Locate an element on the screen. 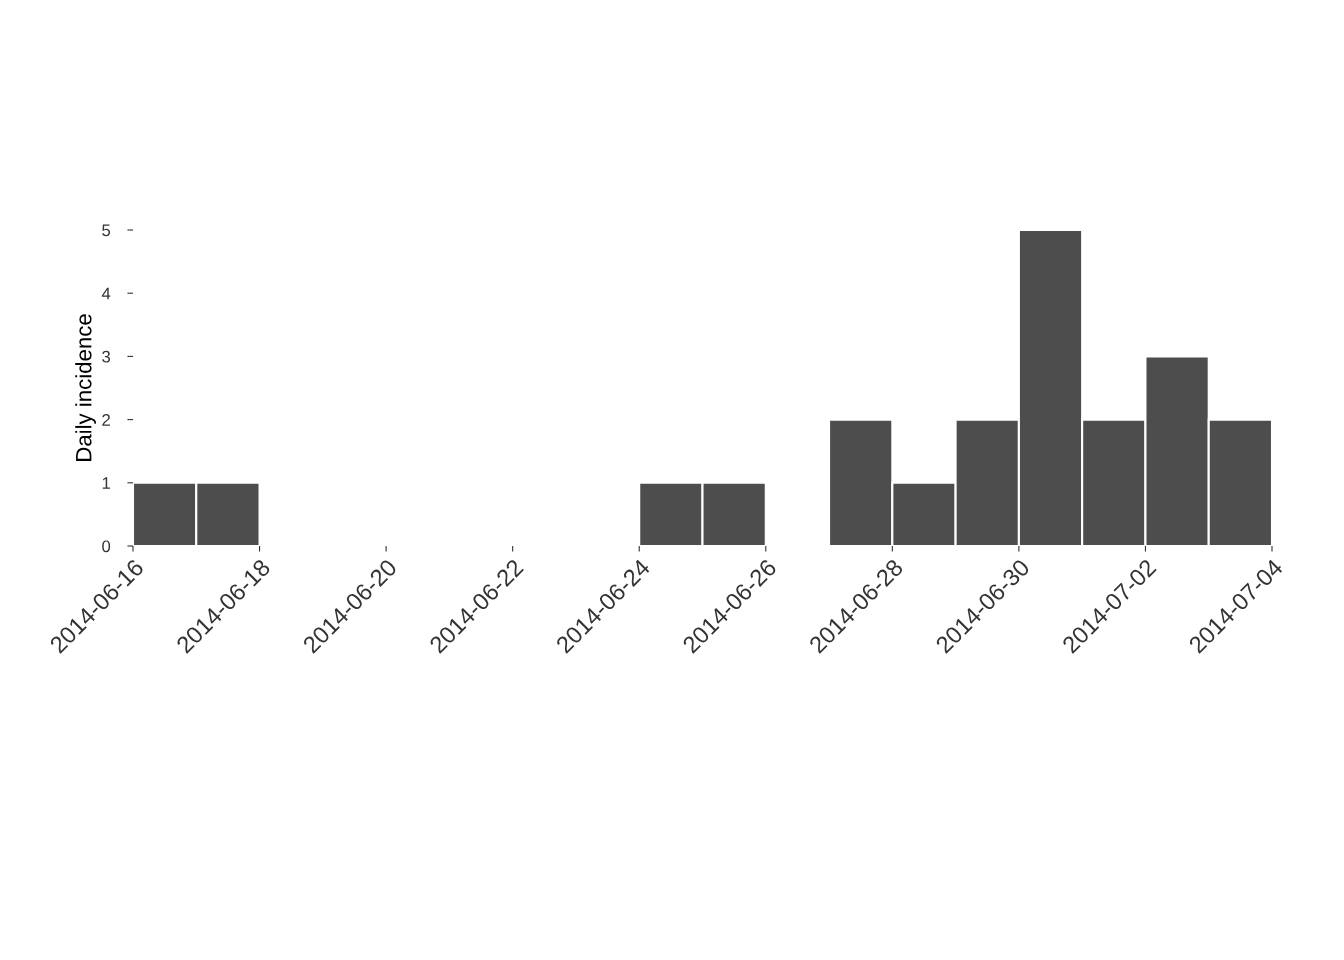 The width and height of the screenshot is (1344, 960). y-tick-label: 2 is located at coordinates (106, 420).